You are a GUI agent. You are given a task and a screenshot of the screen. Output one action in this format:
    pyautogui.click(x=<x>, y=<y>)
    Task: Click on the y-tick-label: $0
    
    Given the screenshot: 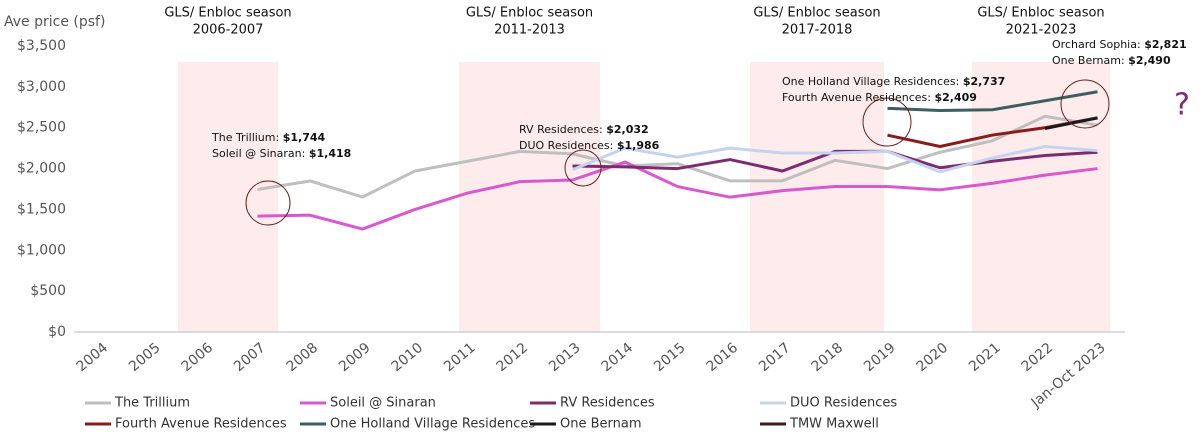 What is the action you would take?
    pyautogui.click(x=57, y=332)
    